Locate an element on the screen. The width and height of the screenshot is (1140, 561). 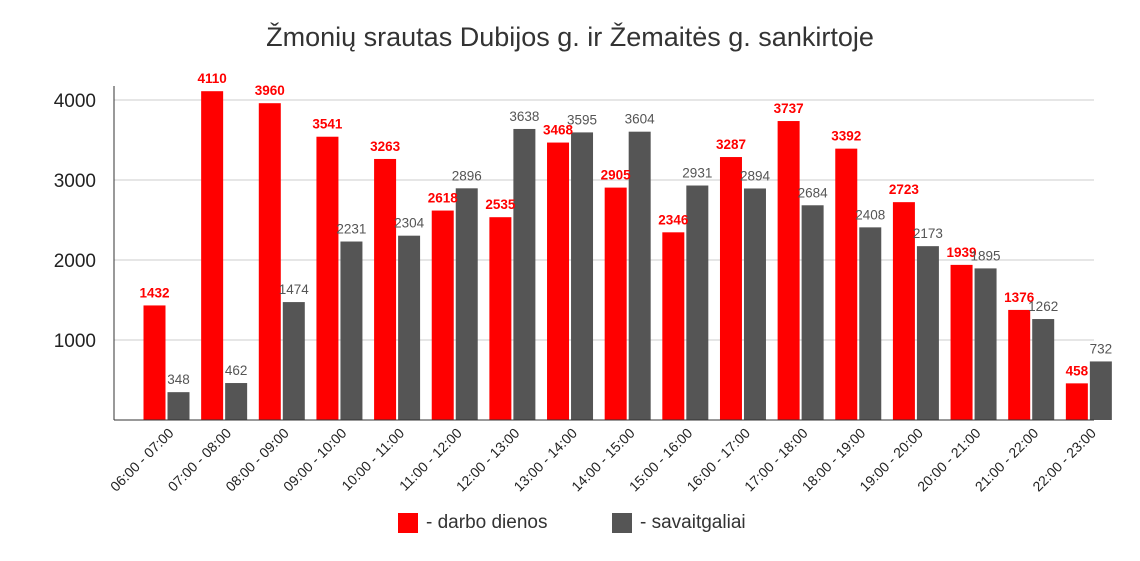
data-label-weekends: 3595 is located at coordinates (582, 119).